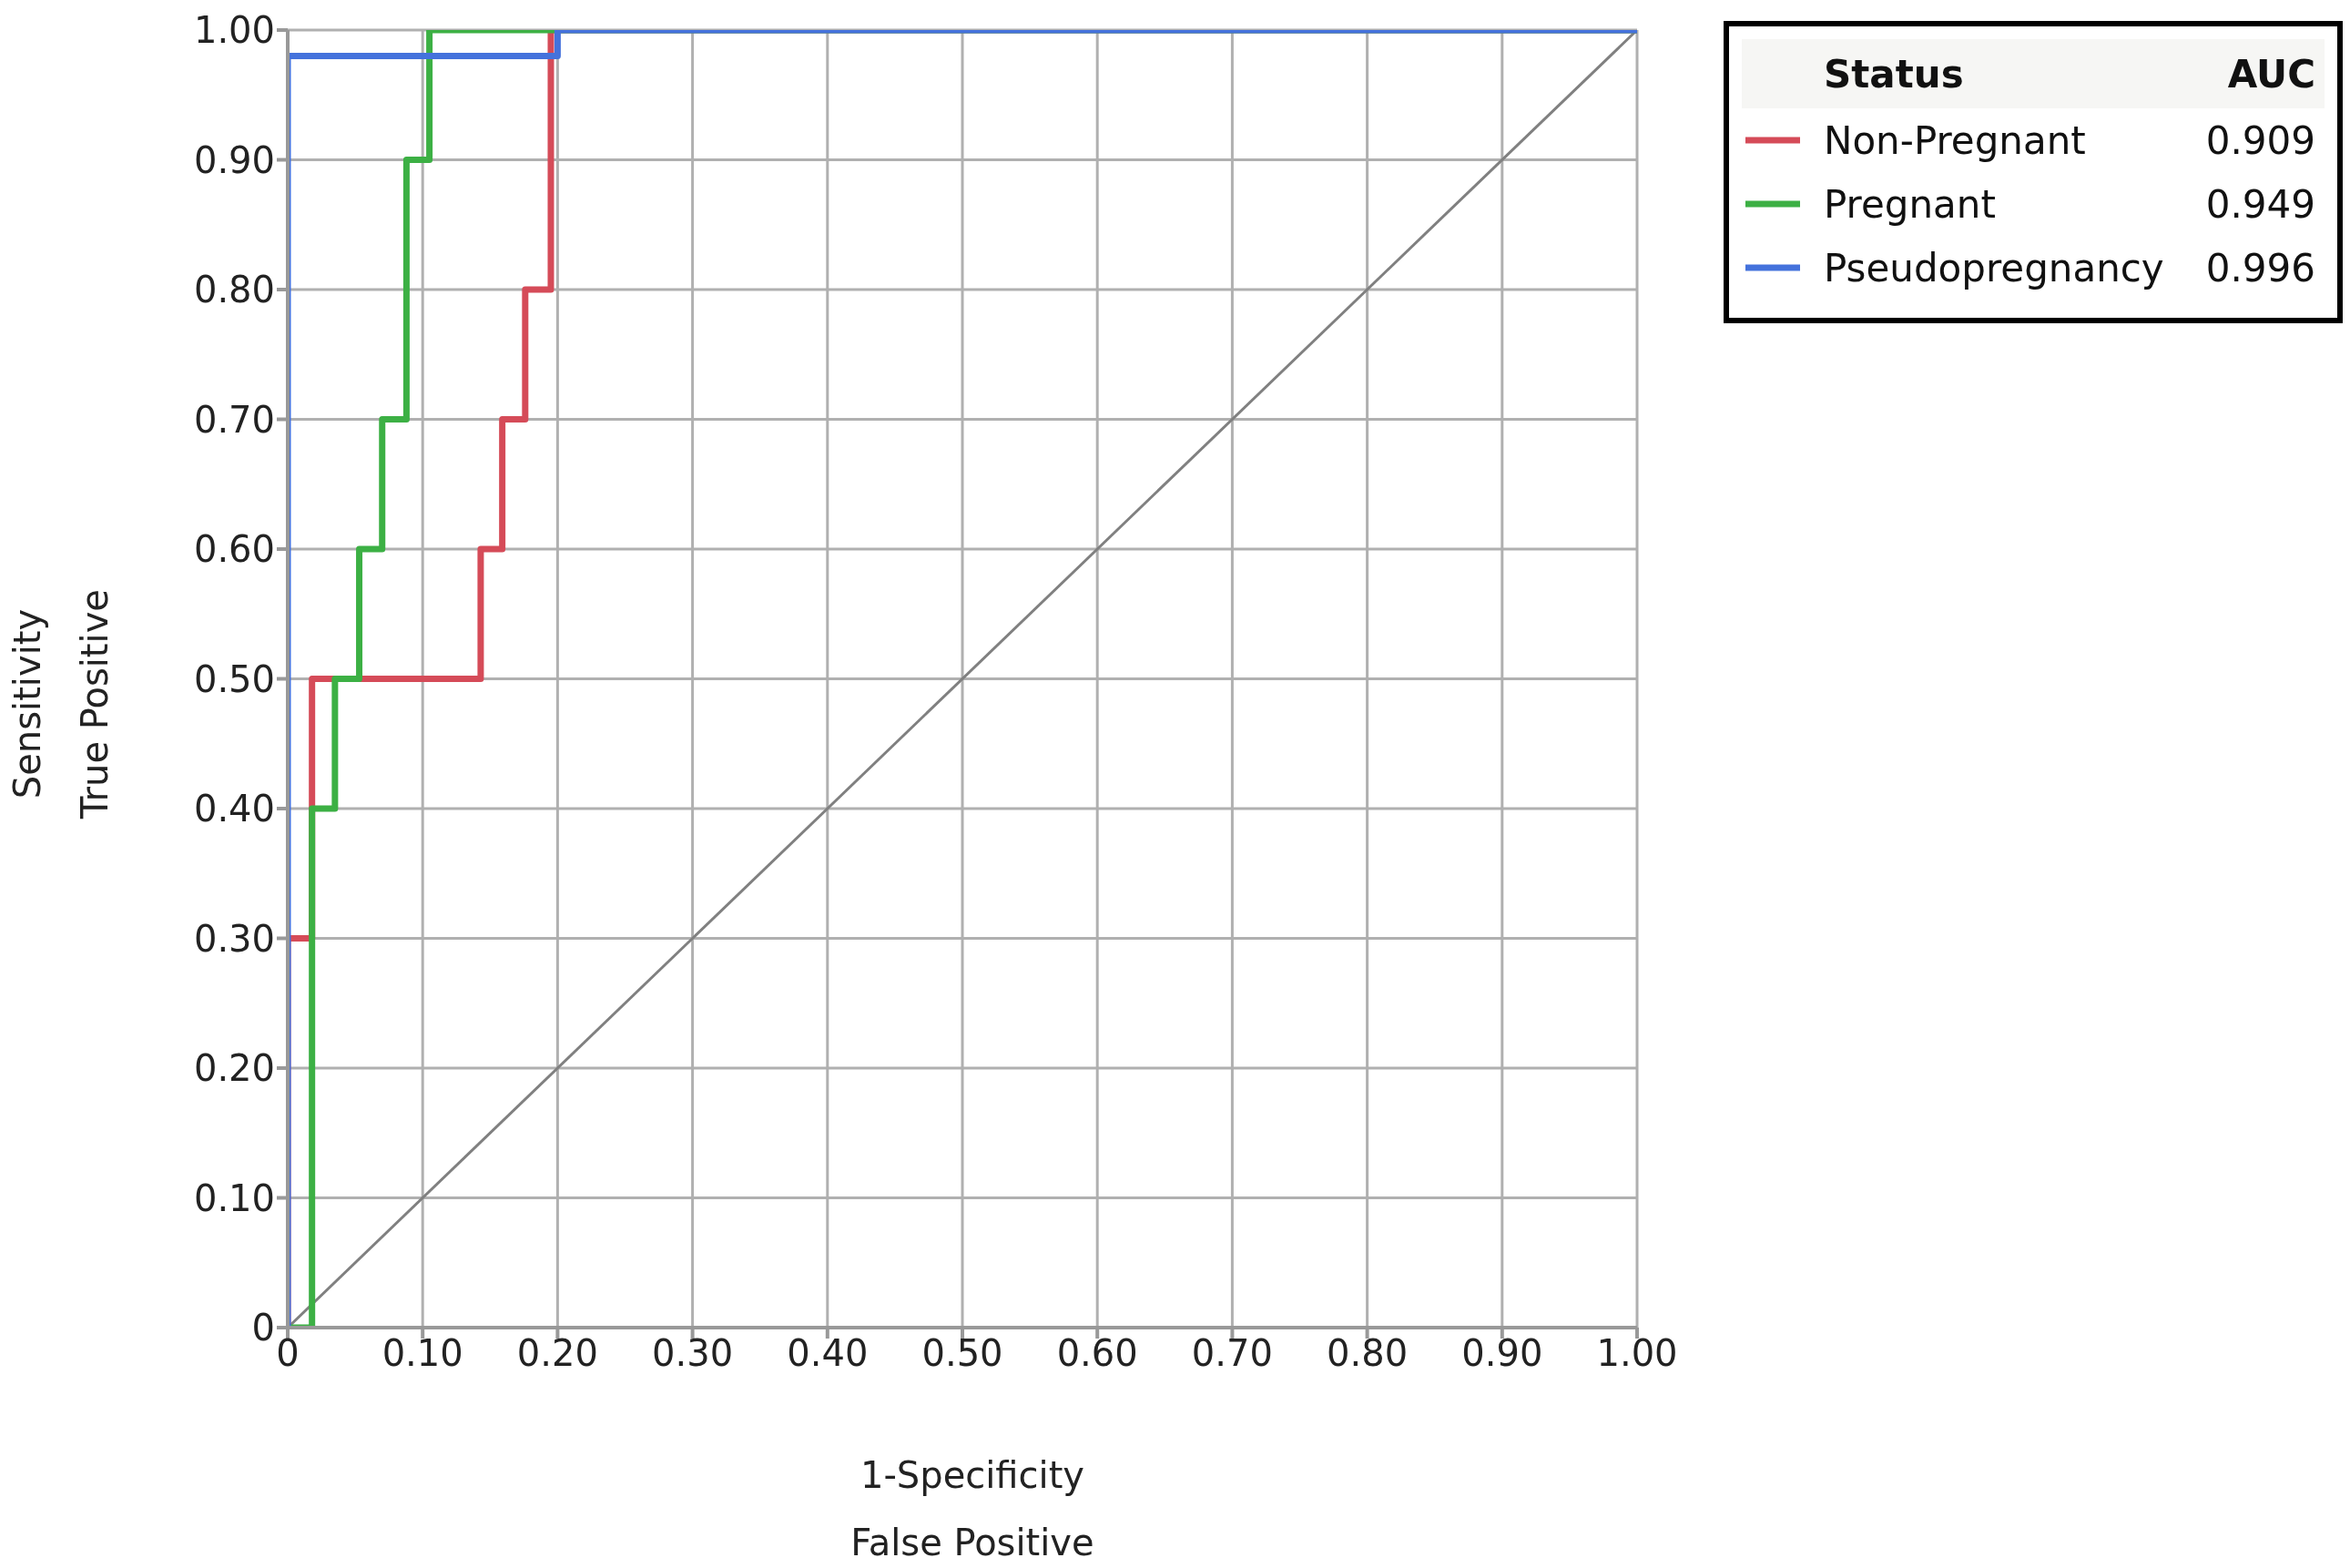 The image size is (2350, 1568). What do you see at coordinates (1502, 1353) in the screenshot?
I see `x-tick-label: 0.90` at bounding box center [1502, 1353].